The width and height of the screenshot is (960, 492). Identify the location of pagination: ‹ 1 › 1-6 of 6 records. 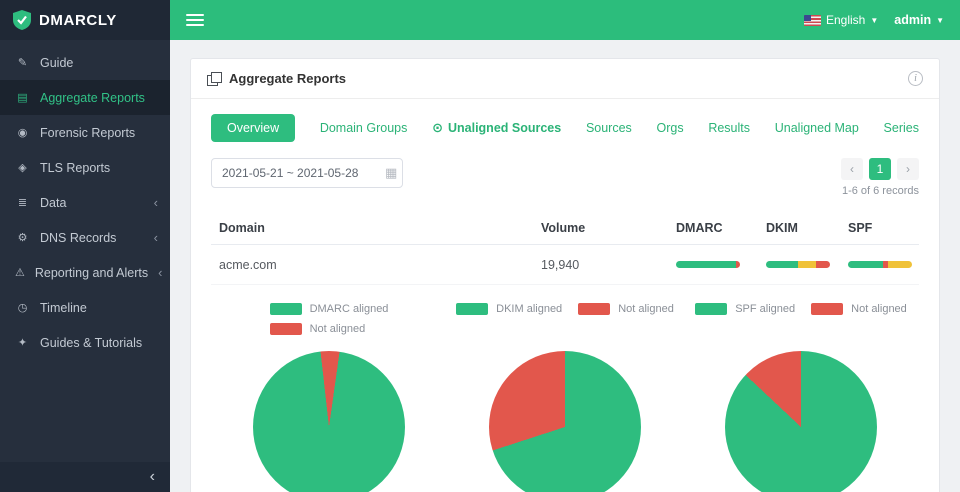
(880, 177).